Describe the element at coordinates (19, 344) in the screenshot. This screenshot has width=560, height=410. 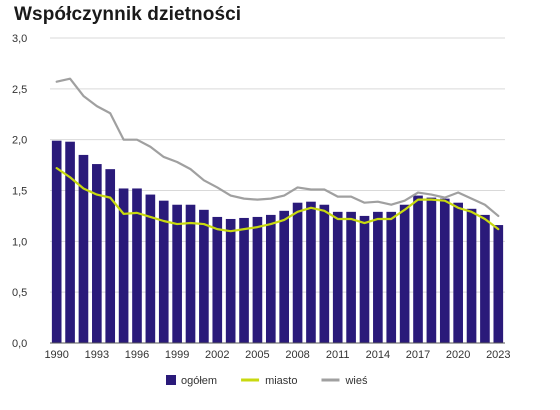
I see `y-tick-label: 0,0` at that location.